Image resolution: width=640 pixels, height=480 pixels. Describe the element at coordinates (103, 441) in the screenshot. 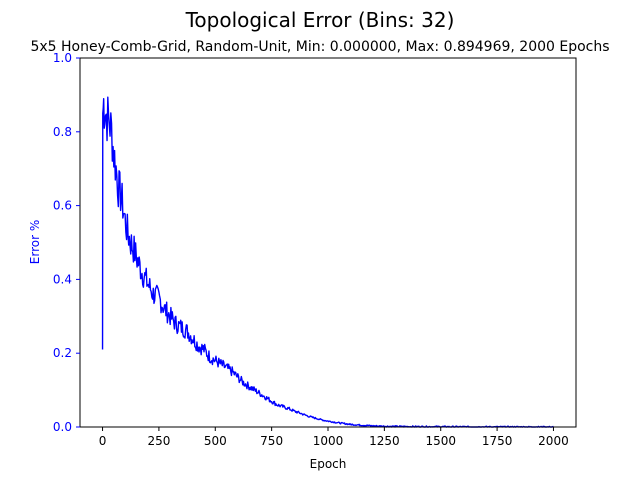

I see `x-tick-label: 0` at that location.